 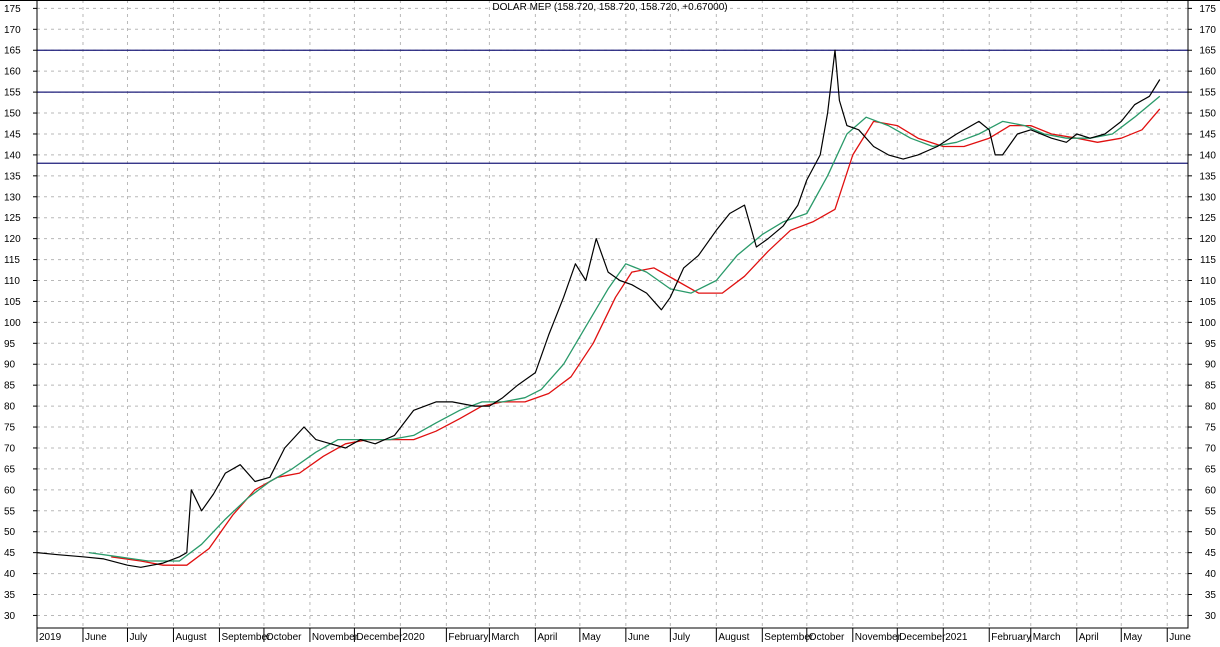 I want to click on y-tick-label-right: 125, so click(x=1207, y=218).